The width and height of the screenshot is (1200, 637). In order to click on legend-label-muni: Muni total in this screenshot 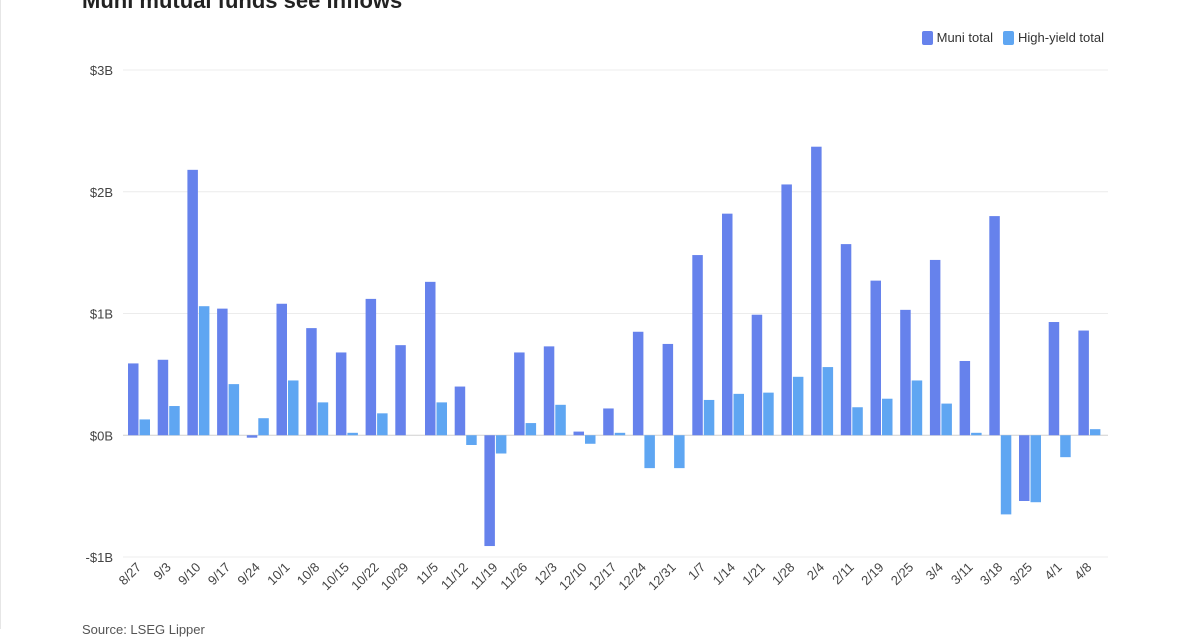, I will do `click(964, 37)`.